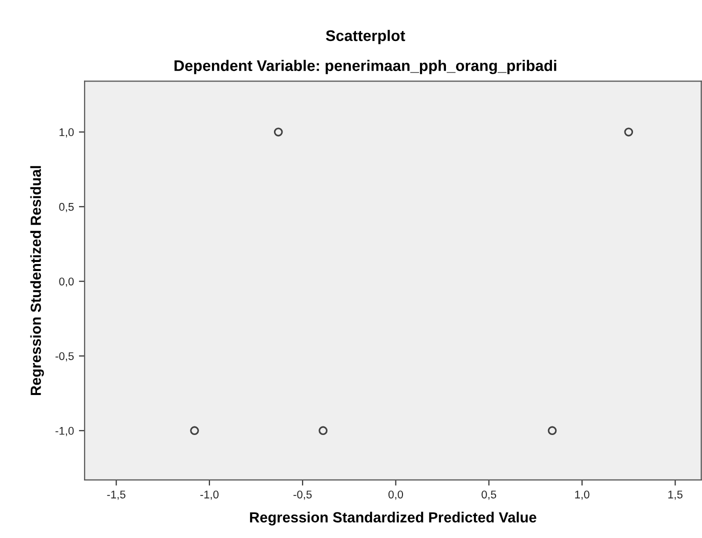 The height and width of the screenshot is (538, 702). Describe the element at coordinates (67, 133) in the screenshot. I see `y-tick-label: 1,0` at that location.